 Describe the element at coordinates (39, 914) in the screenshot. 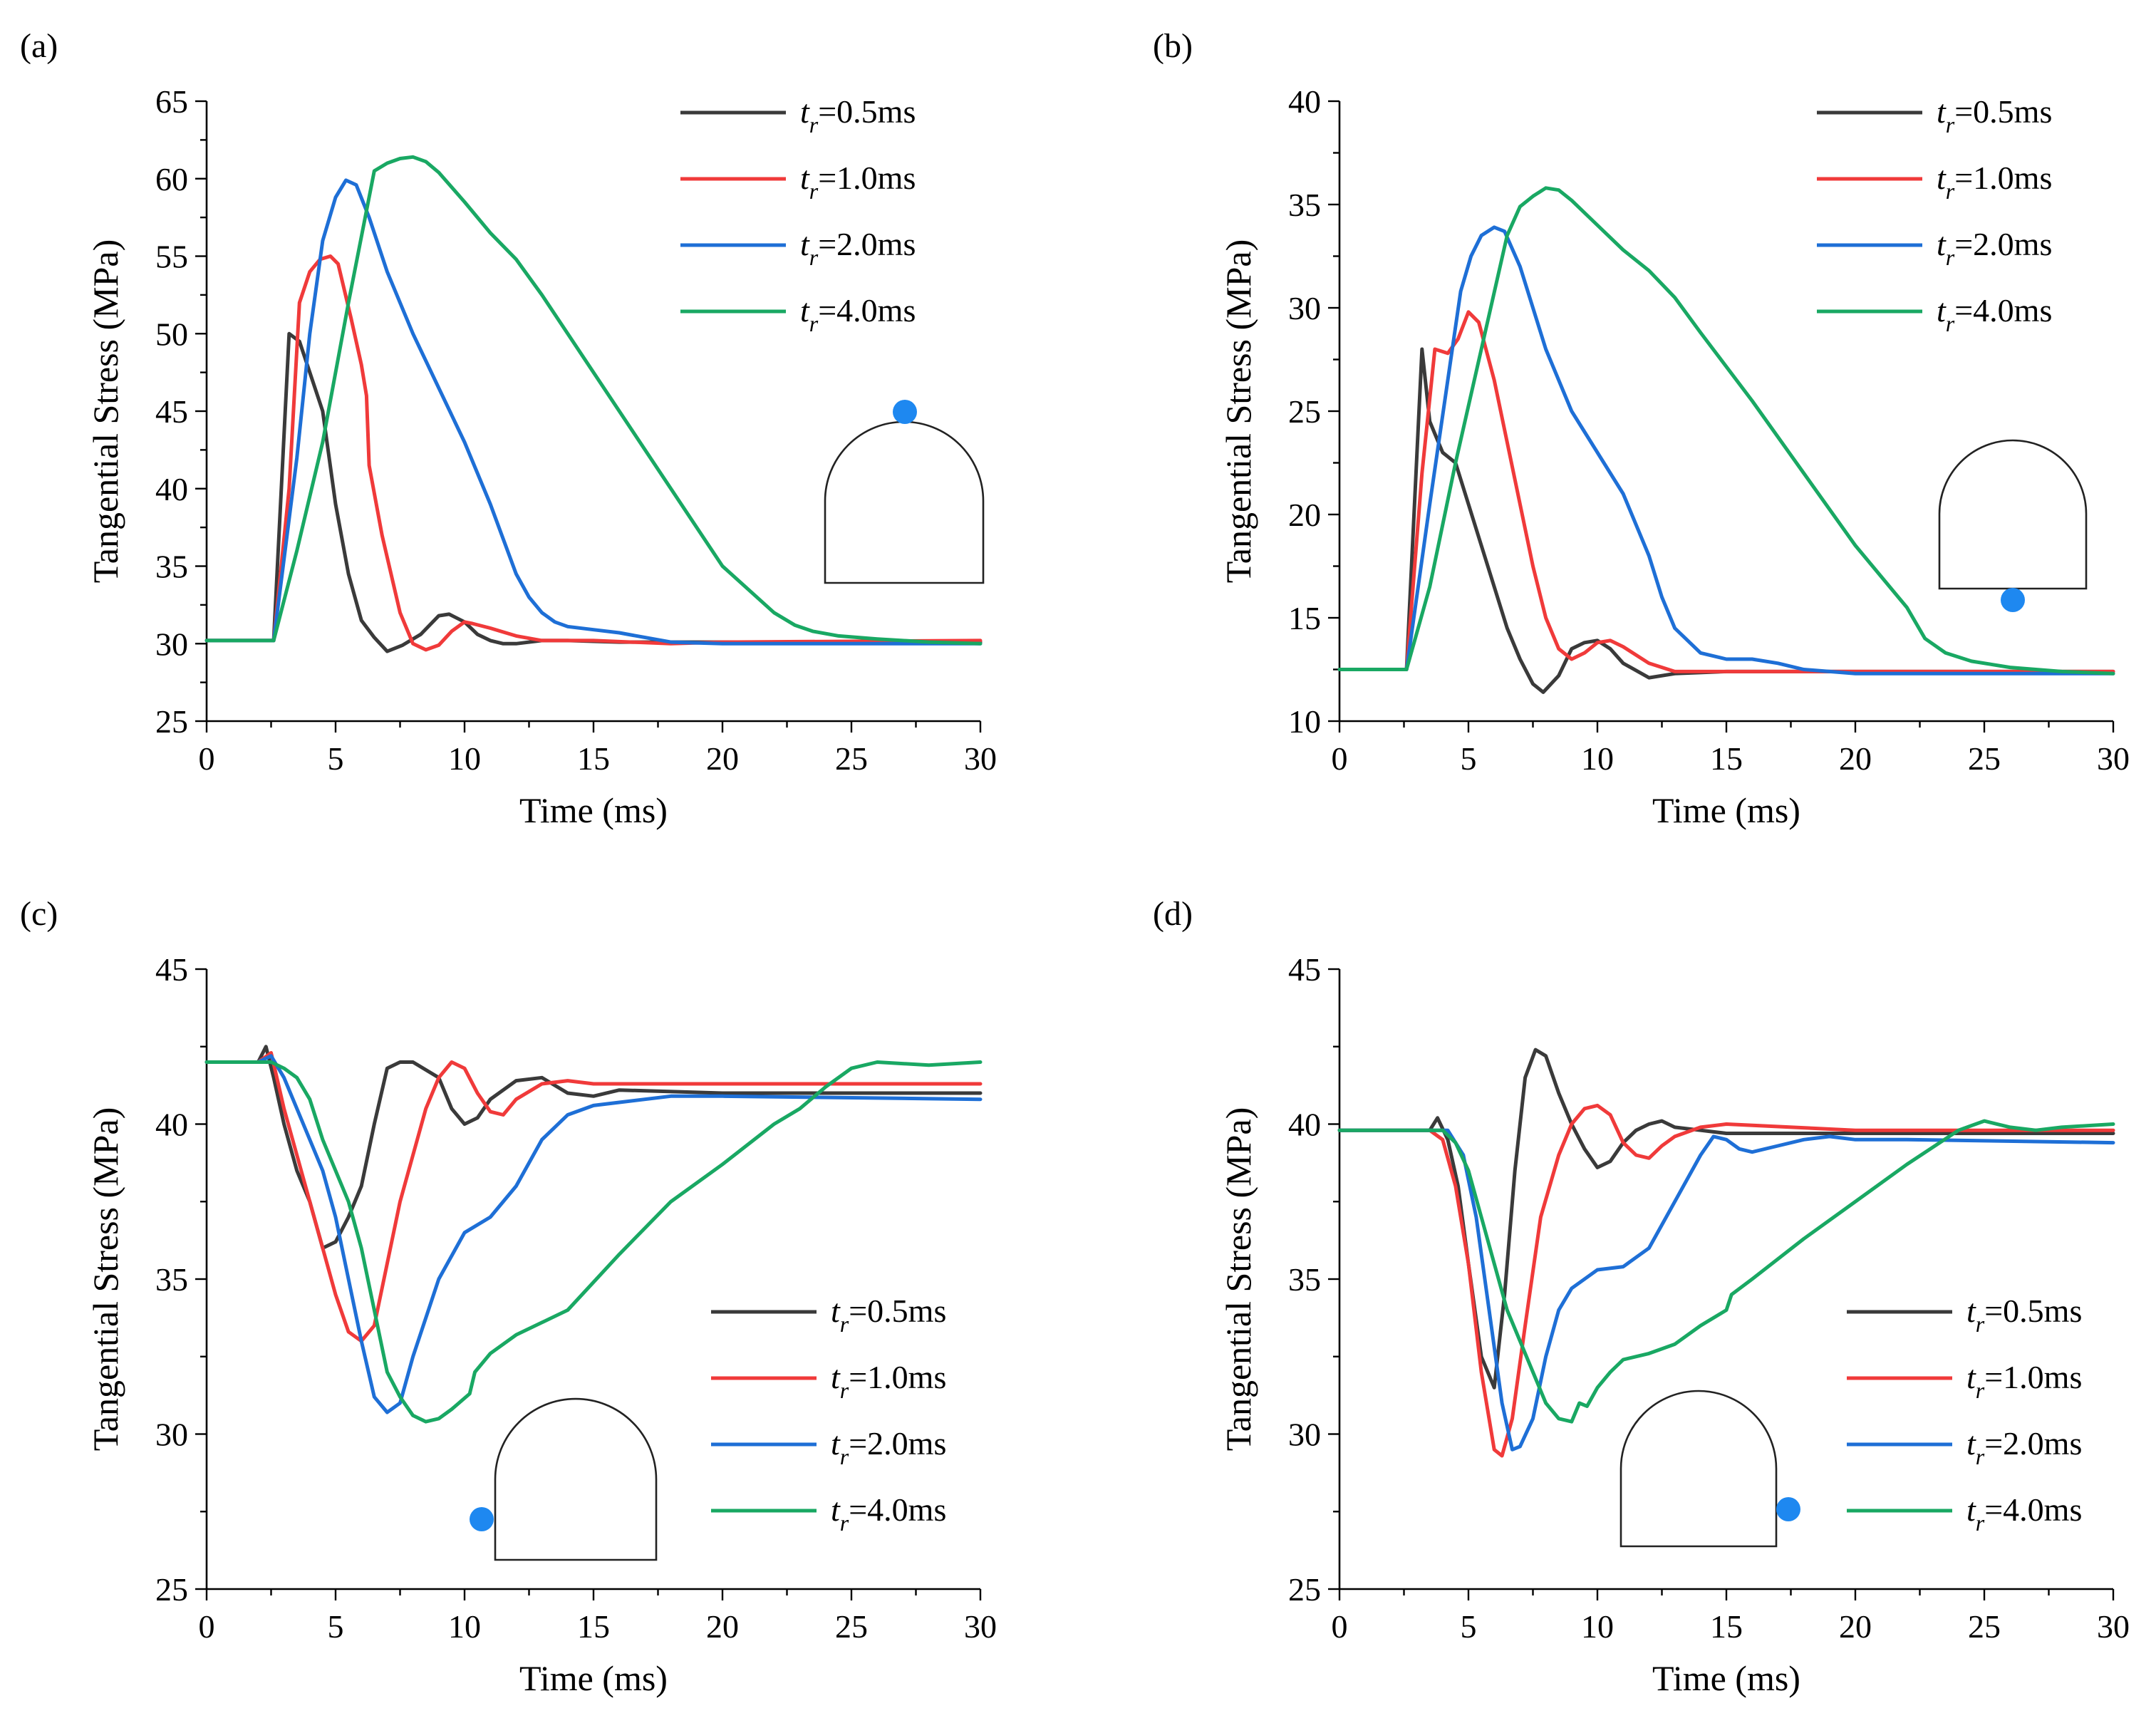

I see `panel-label: (c)` at that location.